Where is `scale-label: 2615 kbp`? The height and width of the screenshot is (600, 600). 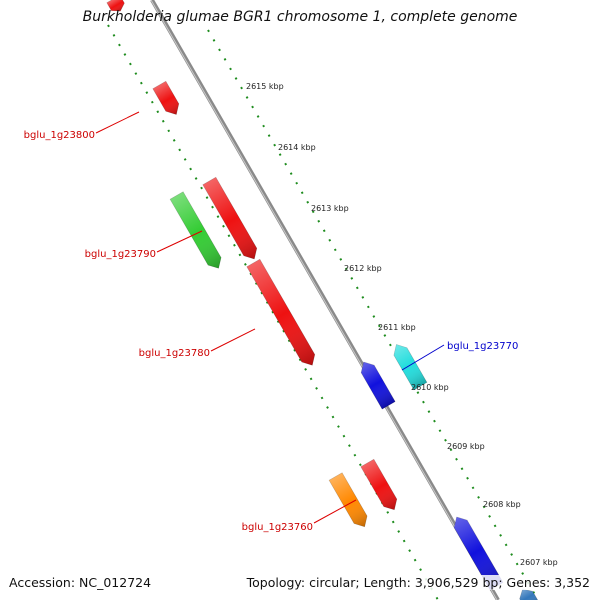 scale-label: 2615 kbp is located at coordinates (265, 86).